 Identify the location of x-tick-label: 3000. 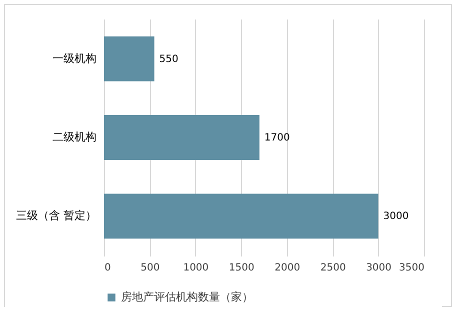
(379, 268).